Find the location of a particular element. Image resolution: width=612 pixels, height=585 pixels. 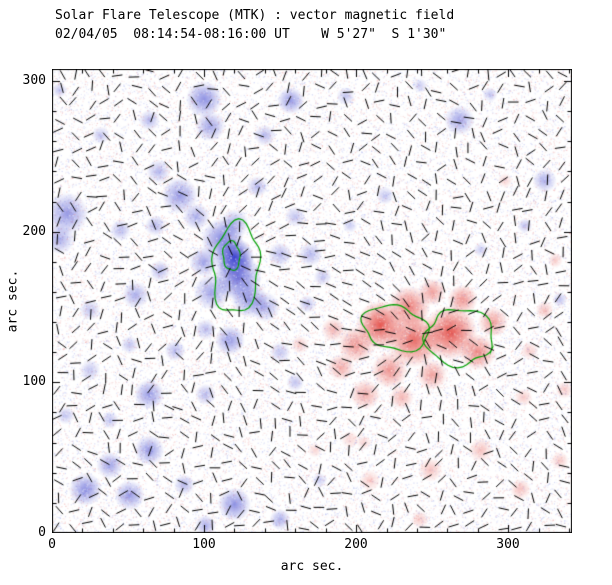

y-axis-label: arc sec. is located at coordinates (13, 301).